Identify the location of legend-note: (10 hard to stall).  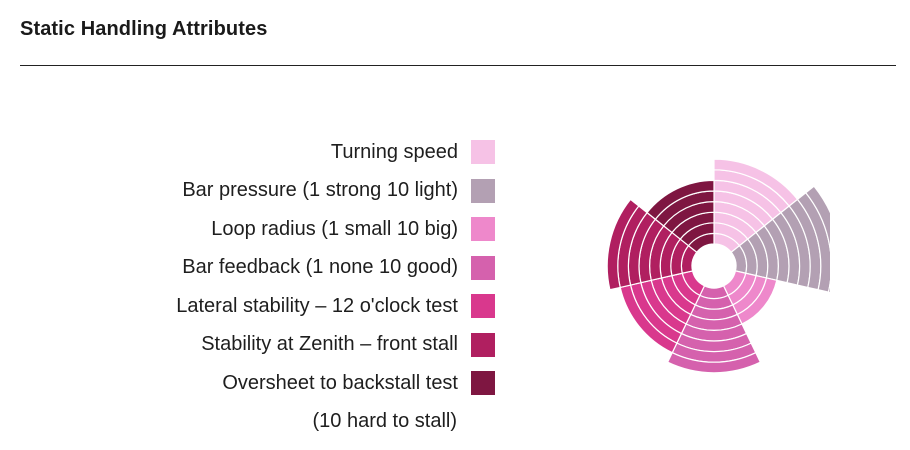
(384, 421).